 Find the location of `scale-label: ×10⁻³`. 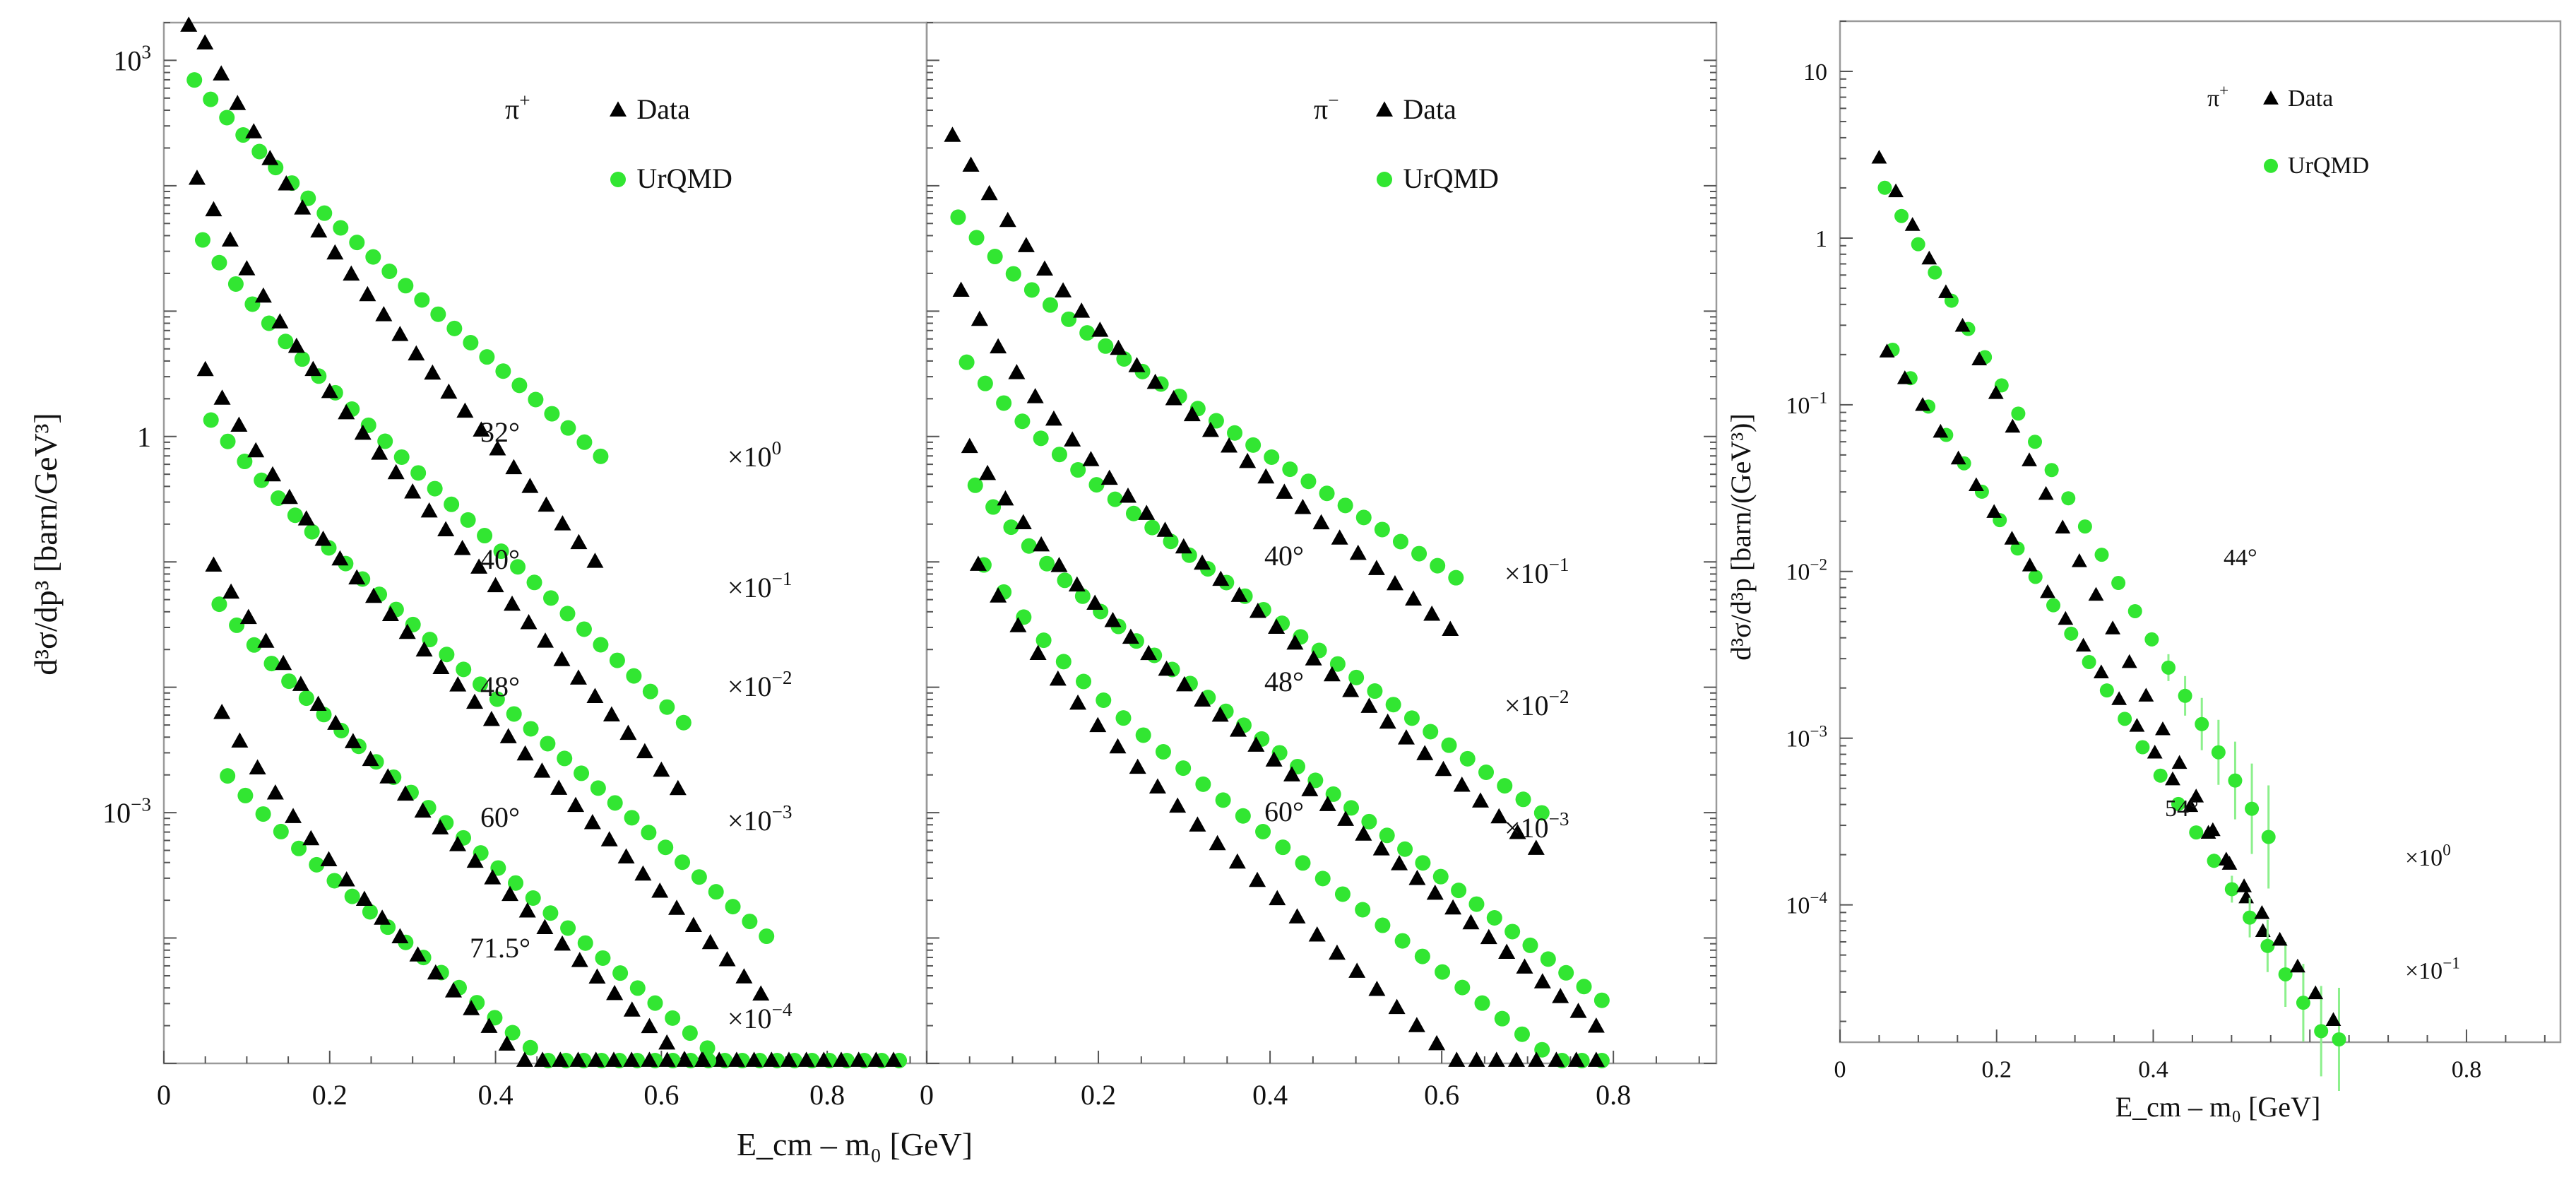

scale-label: ×10⁻³ is located at coordinates (760, 819).